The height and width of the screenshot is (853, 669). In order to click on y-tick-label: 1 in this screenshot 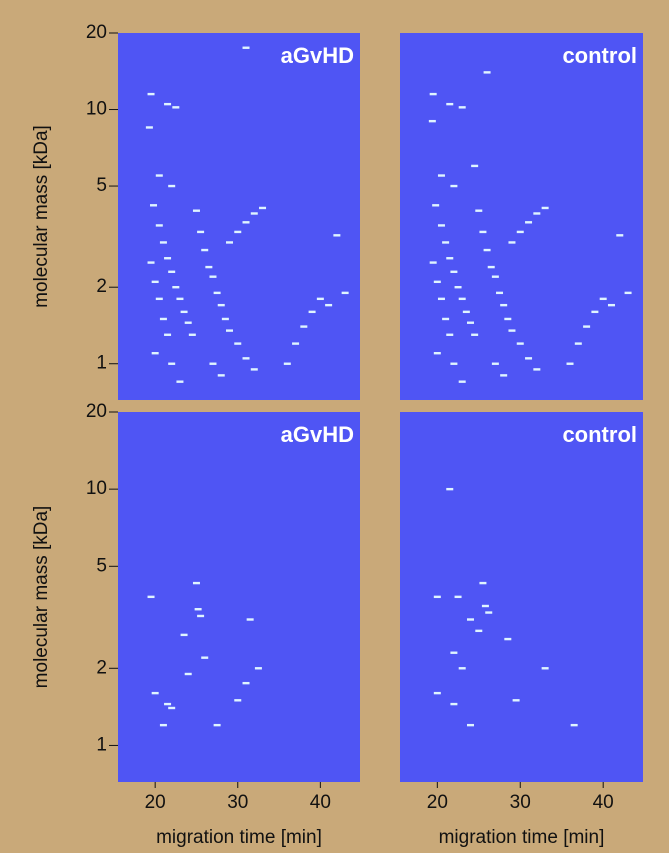, I will do `click(101, 363)`.